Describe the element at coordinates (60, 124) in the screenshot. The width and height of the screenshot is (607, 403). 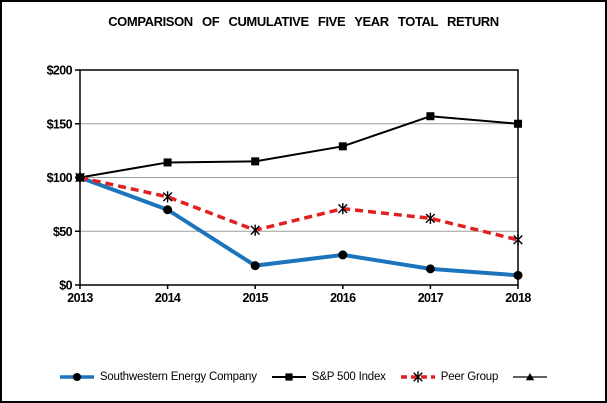
I see `y-axis-label: $150` at that location.